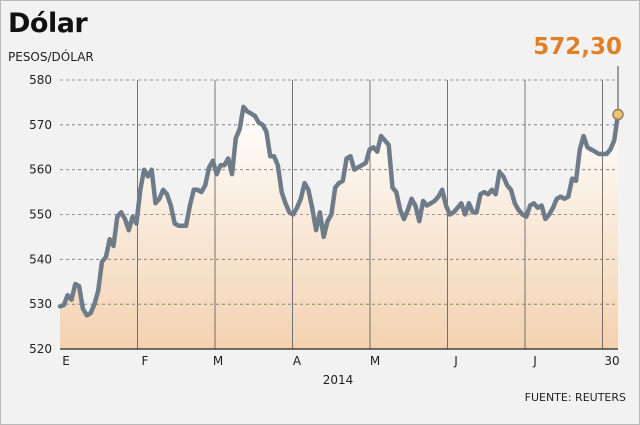  Describe the element at coordinates (40, 170) in the screenshot. I see `y-tick-label: 560` at that location.